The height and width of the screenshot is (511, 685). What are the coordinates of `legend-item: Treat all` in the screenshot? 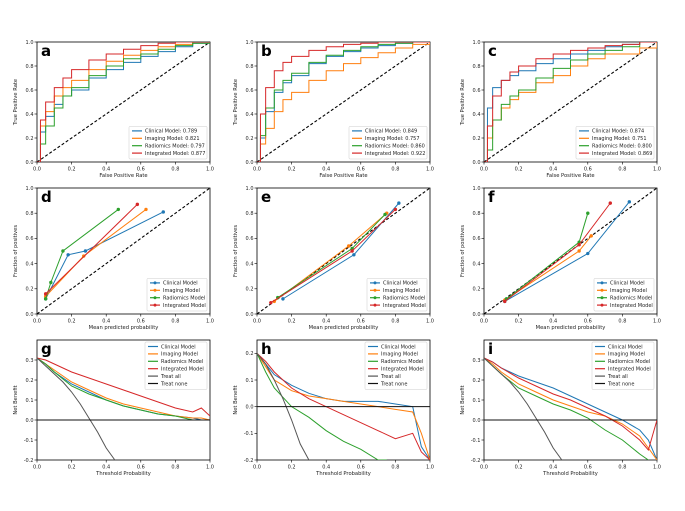 It's located at (617, 377).